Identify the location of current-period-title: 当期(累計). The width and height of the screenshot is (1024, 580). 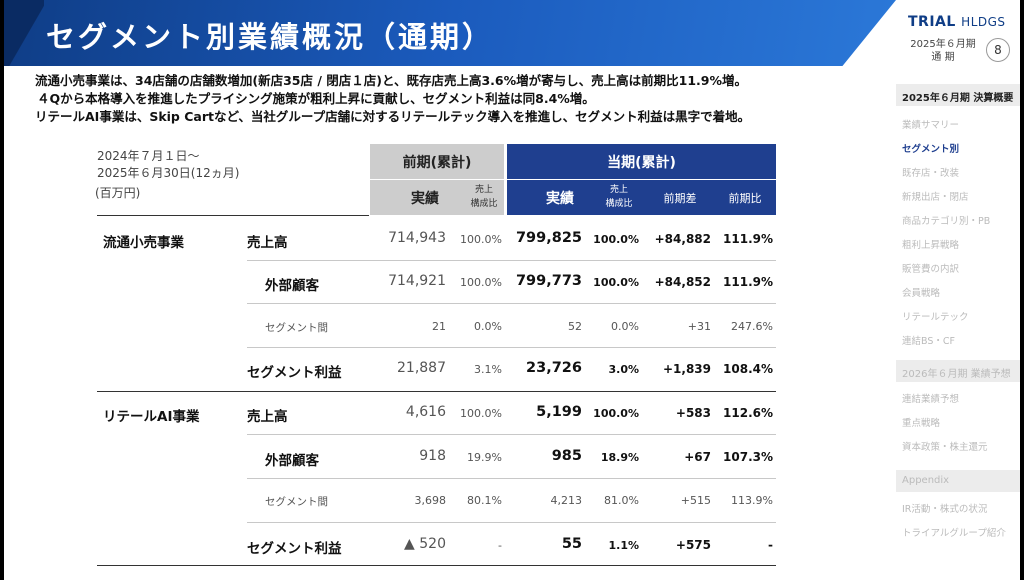
(641, 163).